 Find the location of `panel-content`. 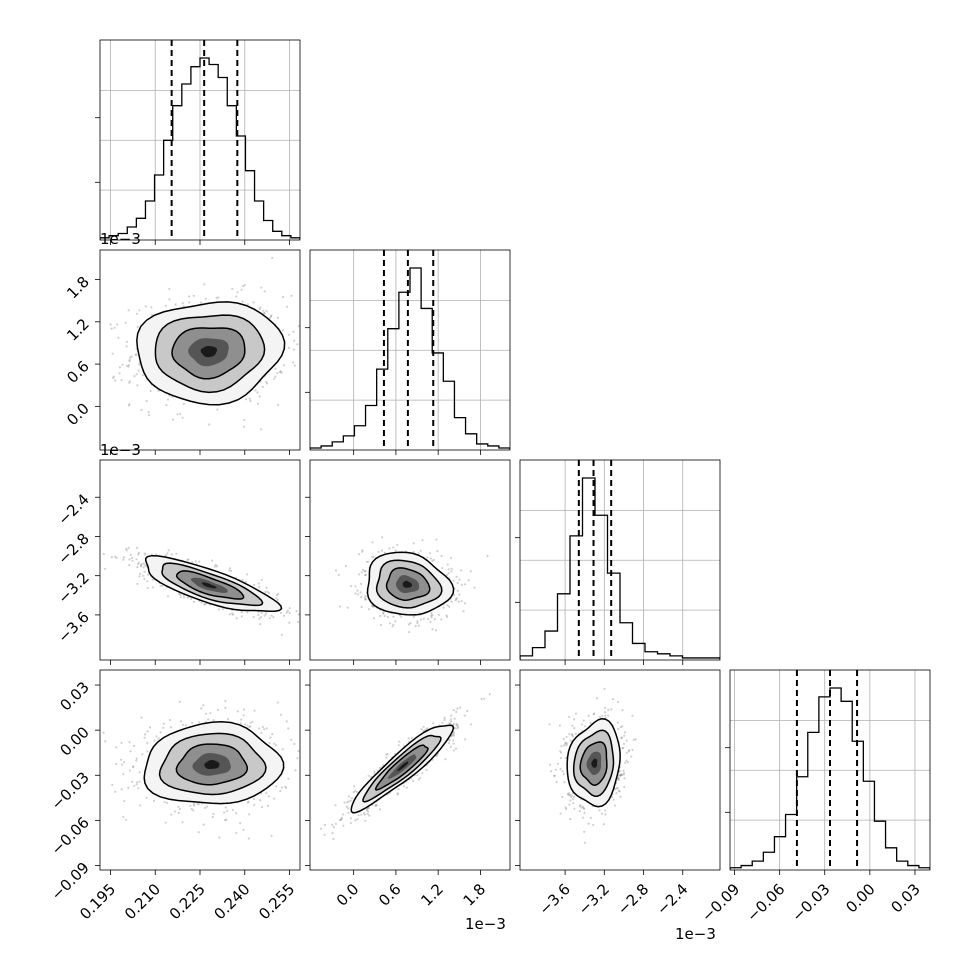

panel-content is located at coordinates (200, 591).